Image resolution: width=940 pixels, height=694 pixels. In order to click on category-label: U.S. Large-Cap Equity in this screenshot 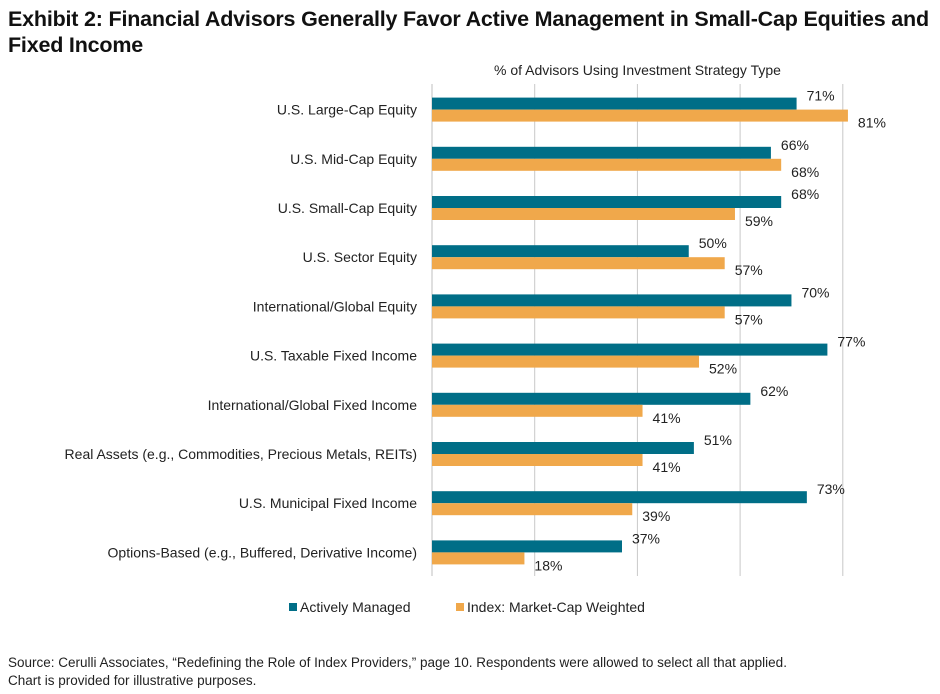, I will do `click(347, 110)`.